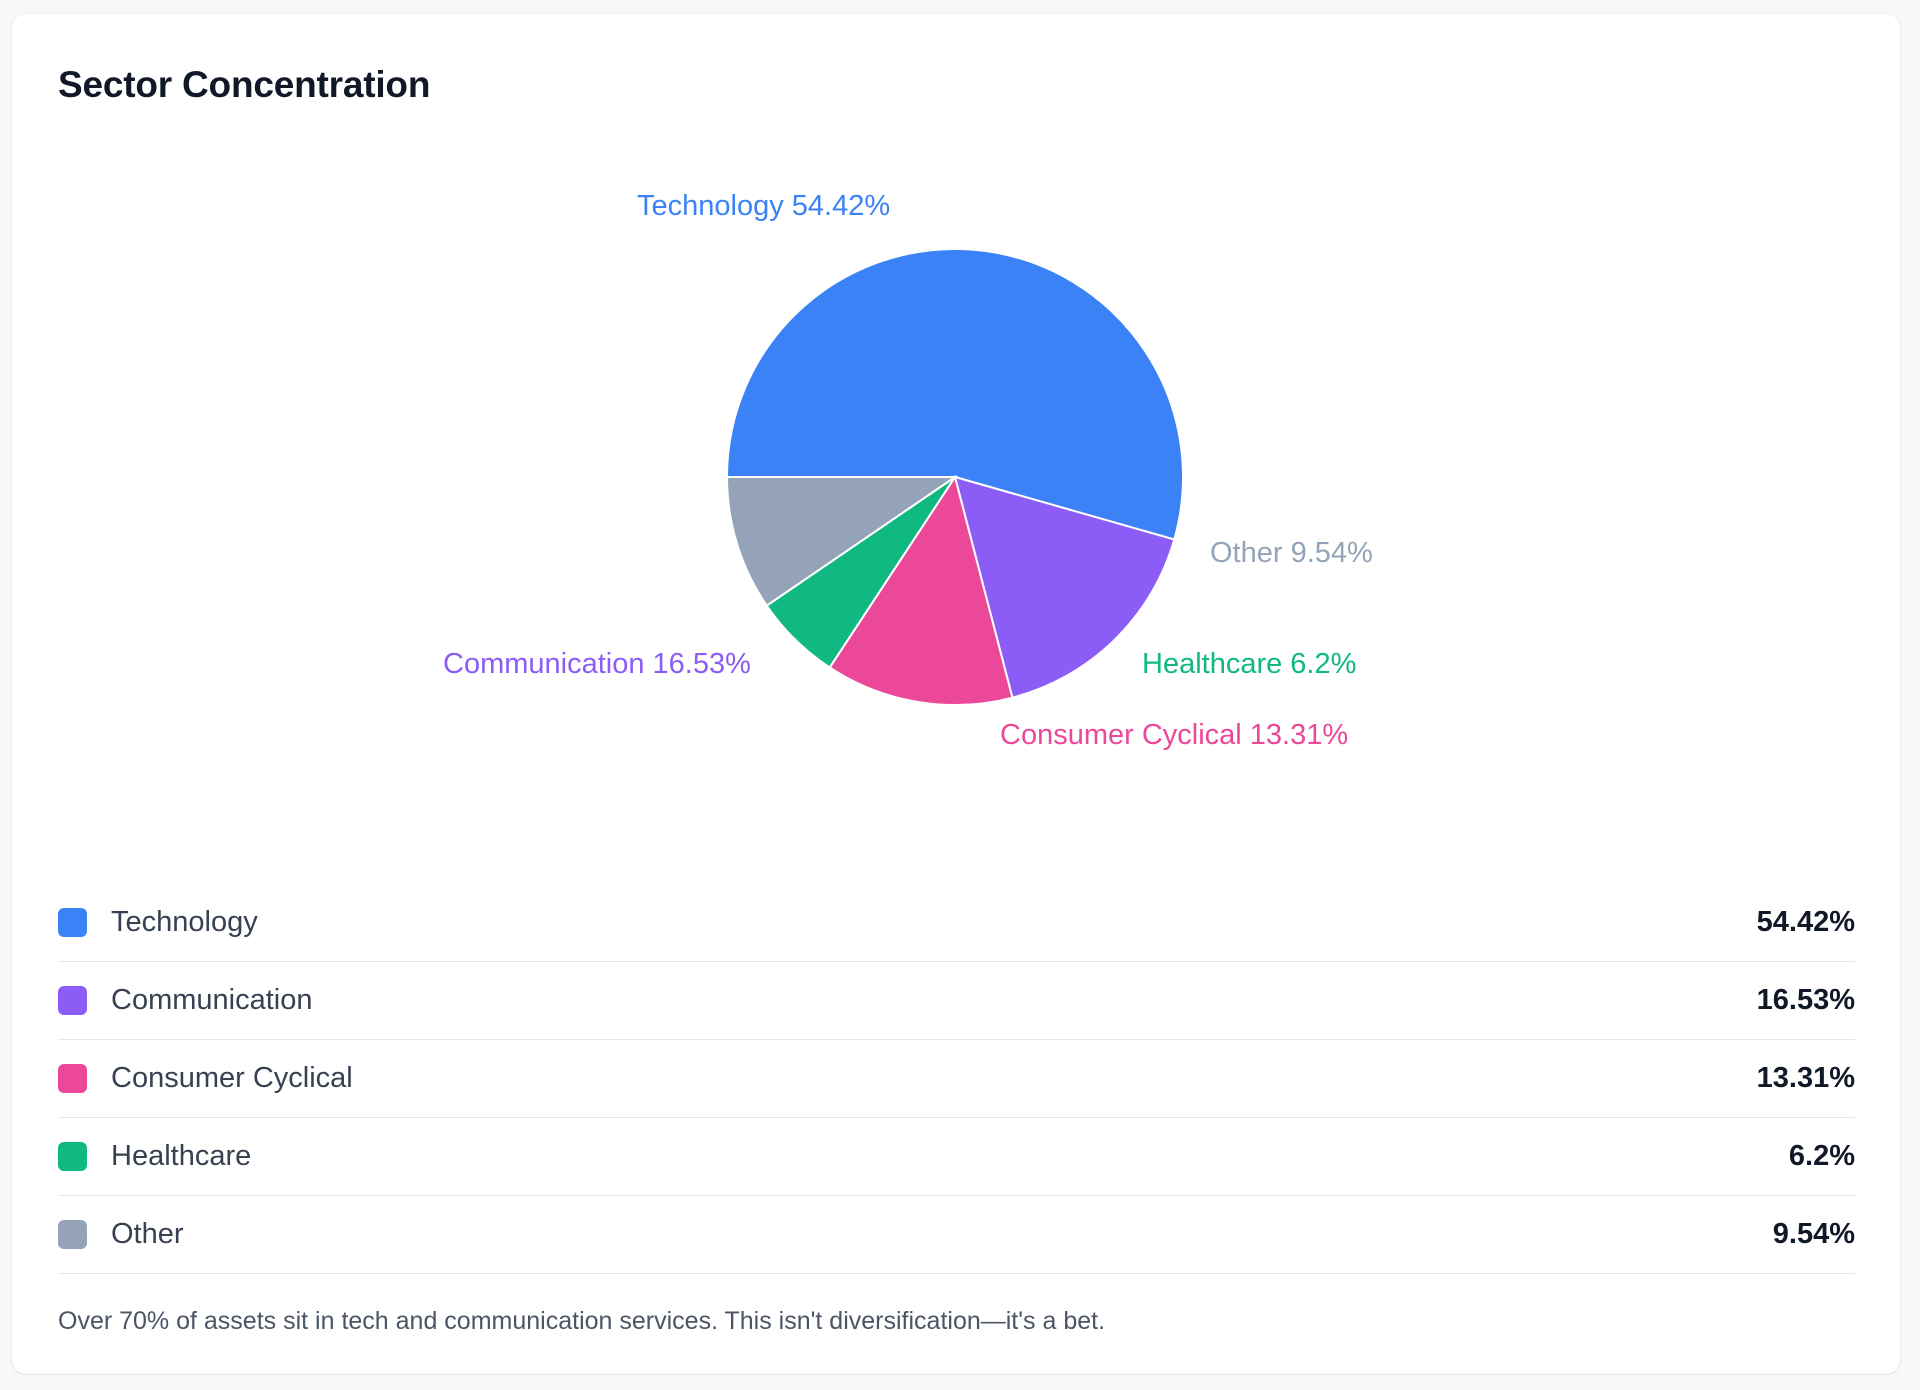 This screenshot has height=1390, width=1920. I want to click on legend-row-consumer-cyclical: Consumer Cyclical 13.31%, so click(956, 1079).